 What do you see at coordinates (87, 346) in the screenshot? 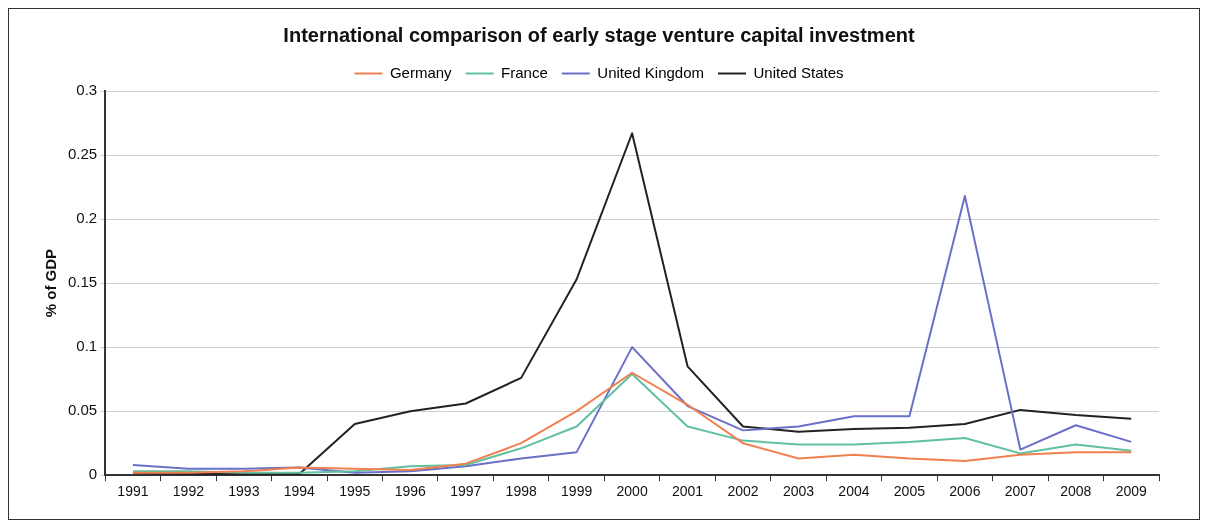
I see `y-tick-label: 0.1` at bounding box center [87, 346].